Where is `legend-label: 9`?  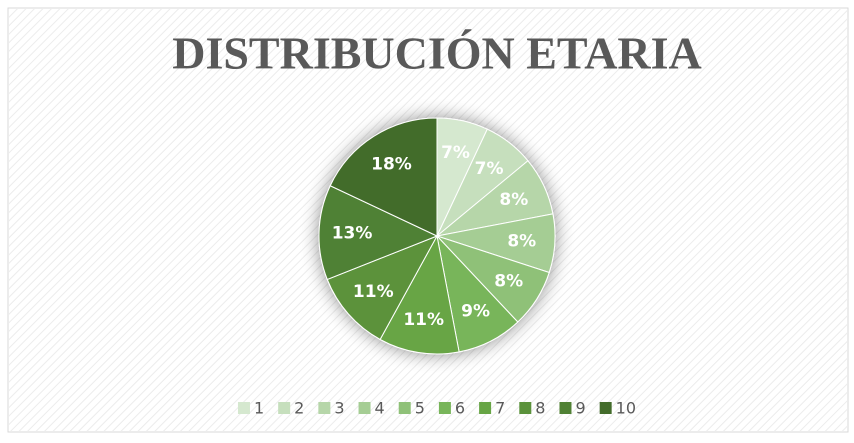
legend-label: 9 is located at coordinates (580, 408).